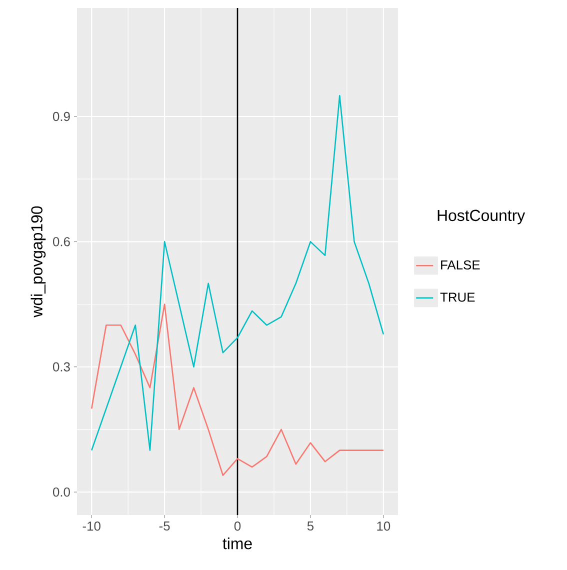 The width and height of the screenshot is (567, 570). What do you see at coordinates (61, 117) in the screenshot?
I see `y-tick-label: 0.9` at bounding box center [61, 117].